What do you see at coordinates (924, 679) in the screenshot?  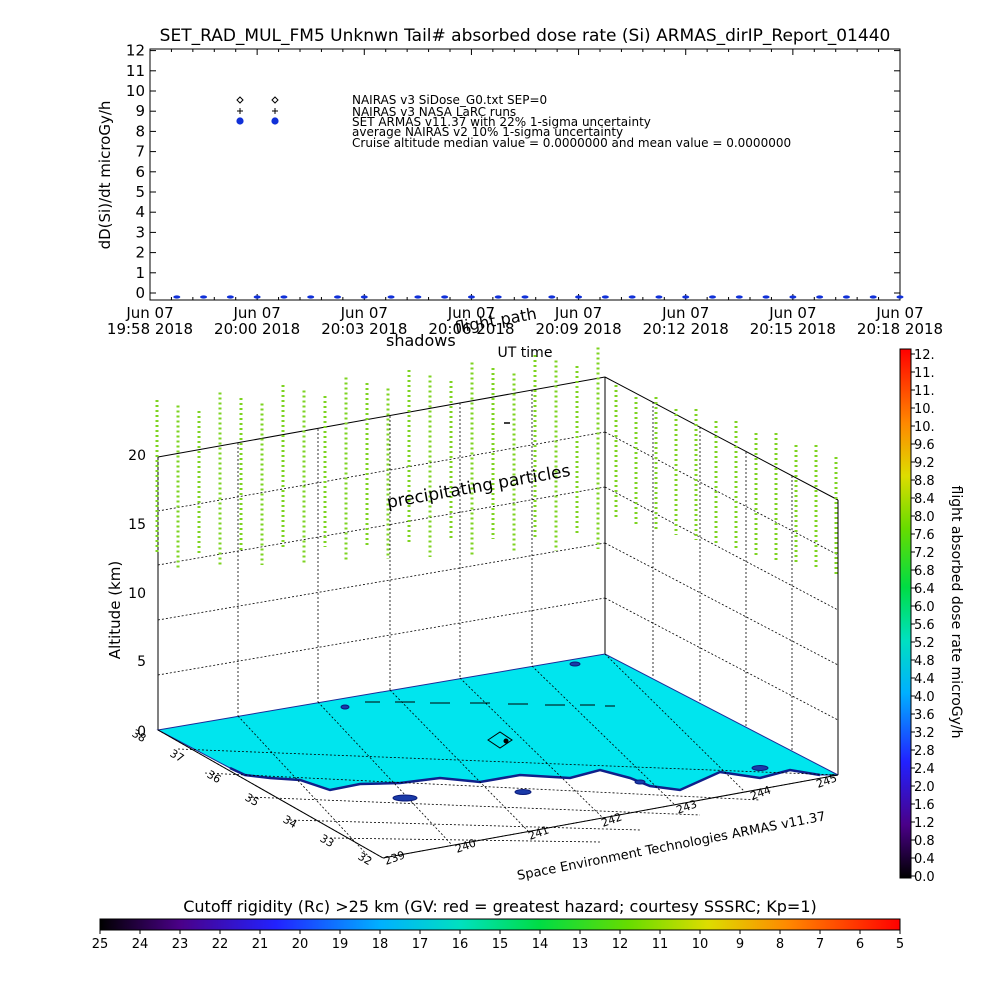 I see `dose-tick-label: 4.4` at bounding box center [924, 679].